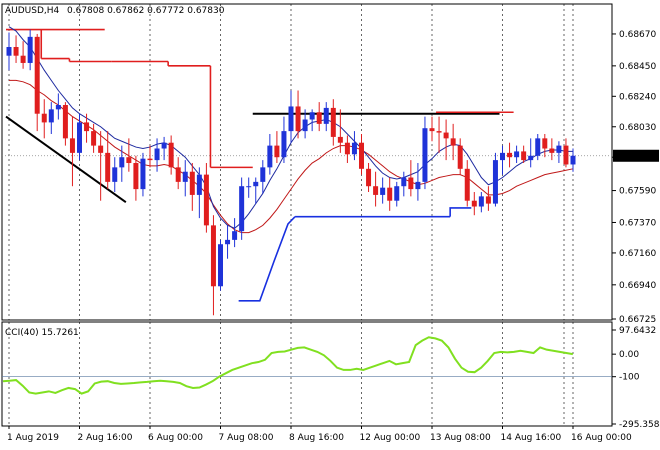 The width and height of the screenshot is (660, 450). Describe the element at coordinates (33, 438) in the screenshot. I see `x-tick-label: 1 Aug 2019` at that location.